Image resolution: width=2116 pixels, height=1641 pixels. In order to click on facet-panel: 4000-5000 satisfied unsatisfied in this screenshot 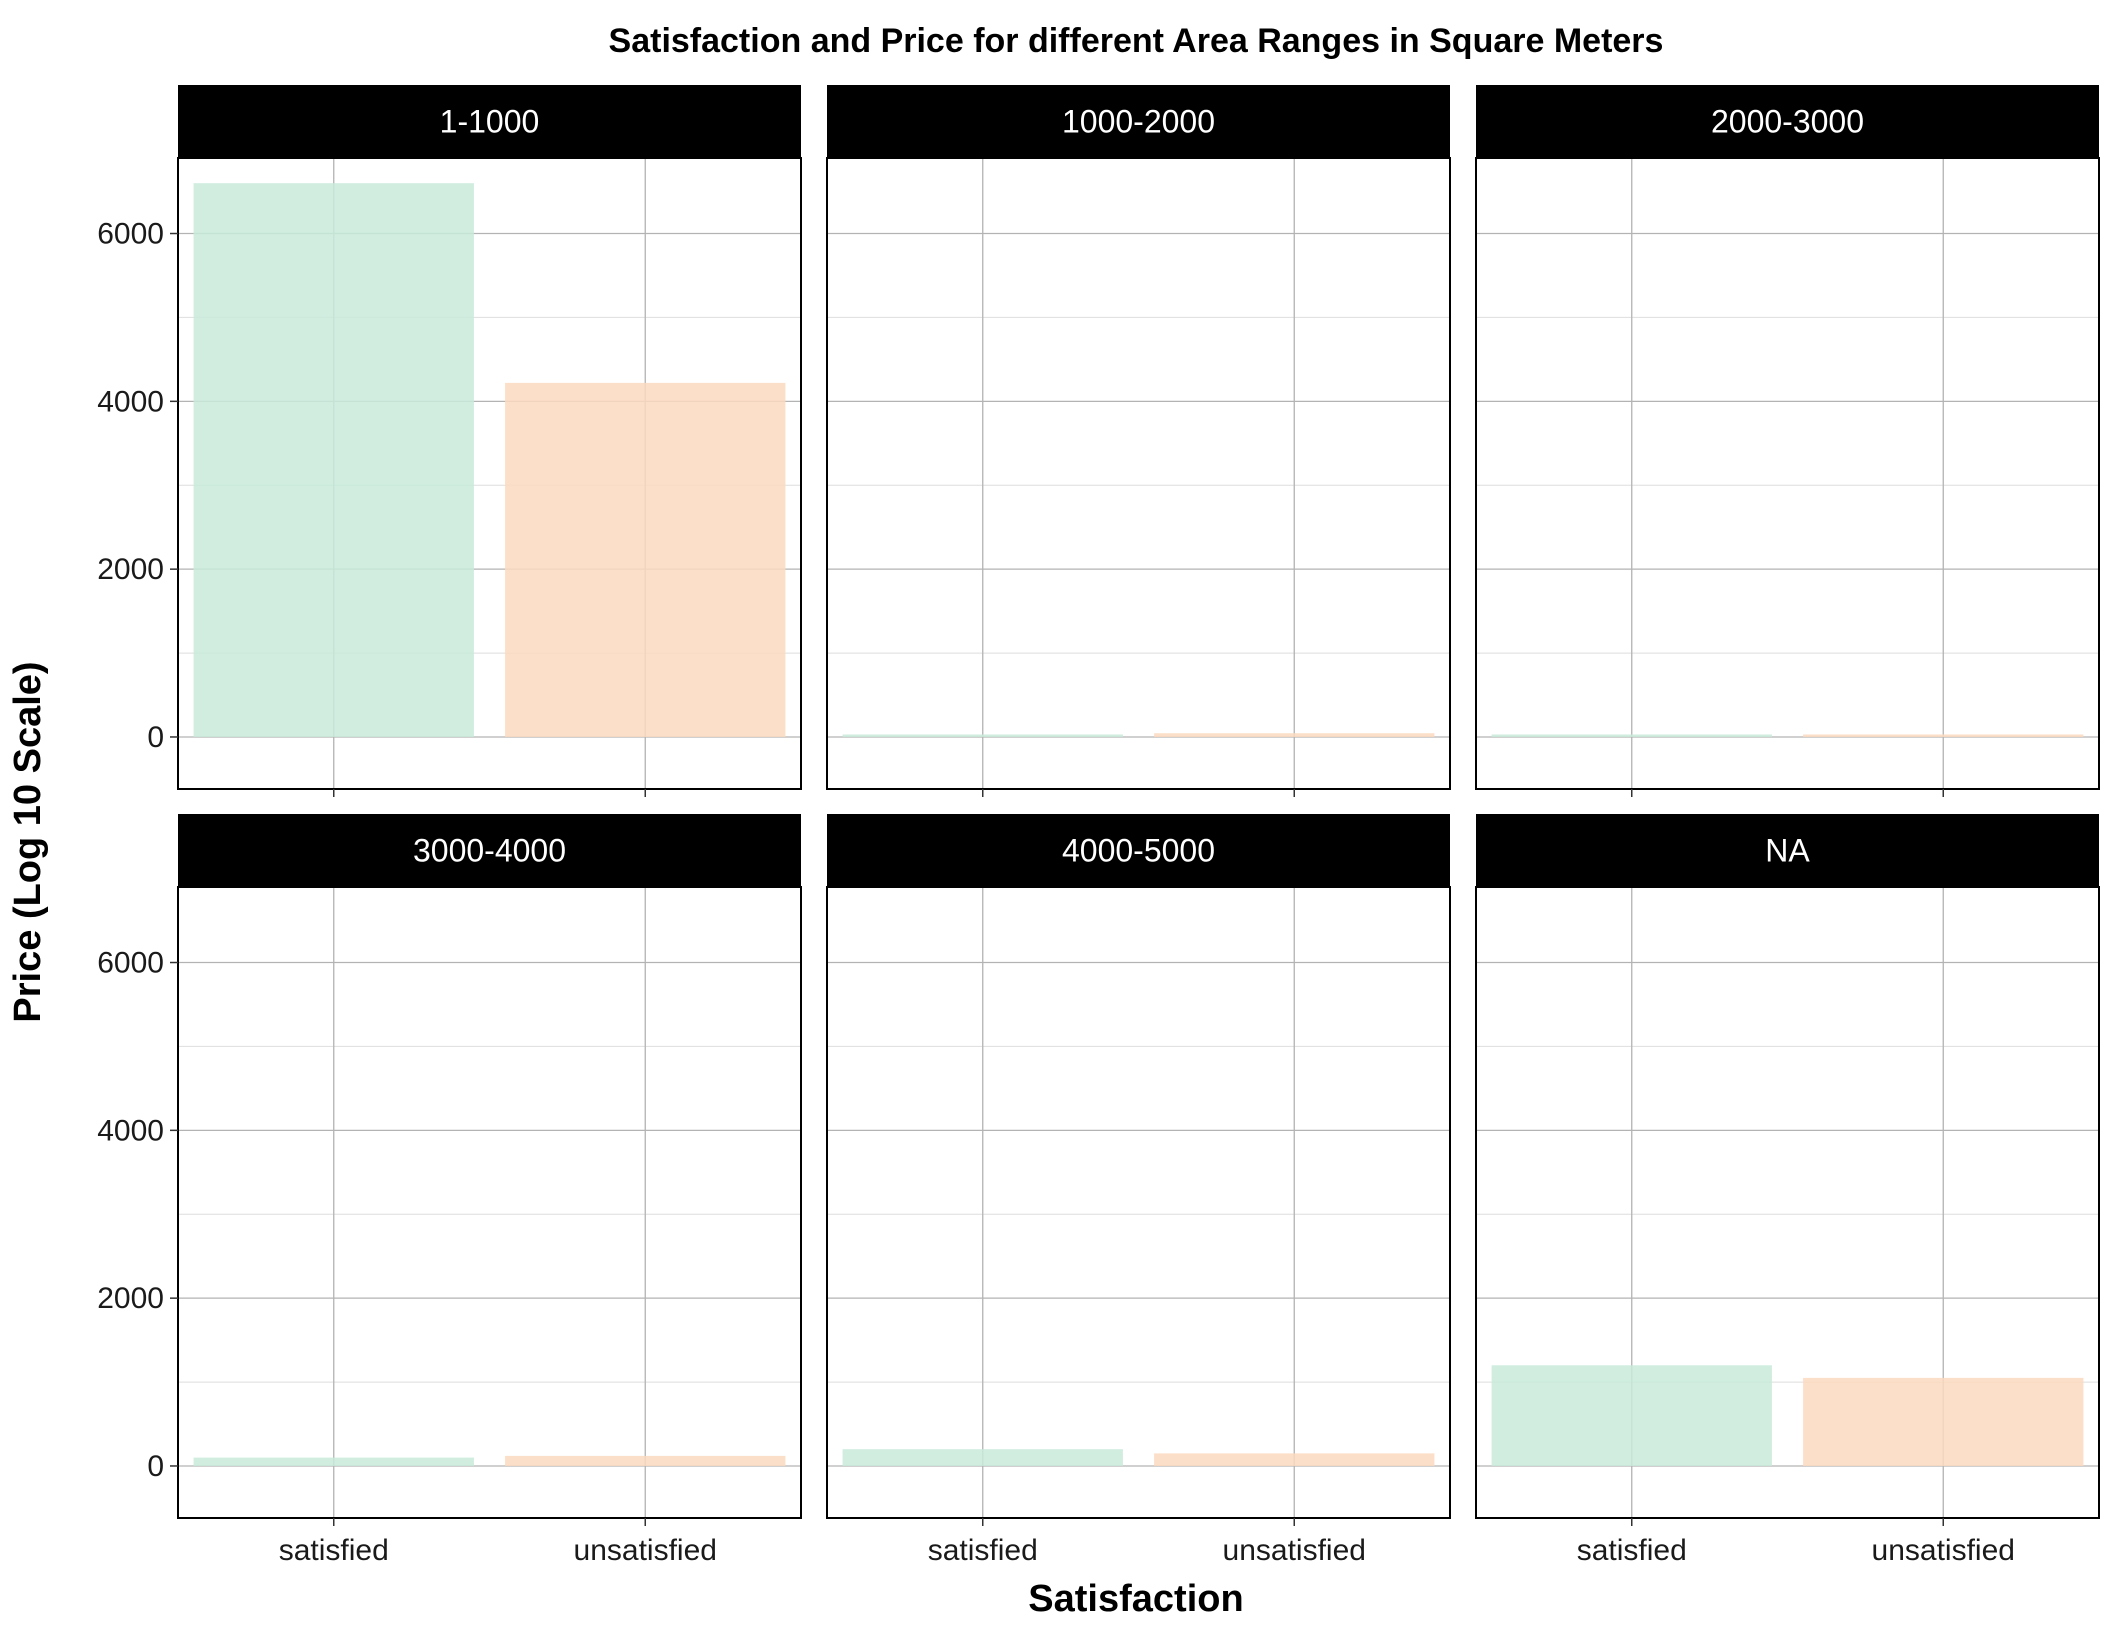, I will do `click(1138, 1190)`.